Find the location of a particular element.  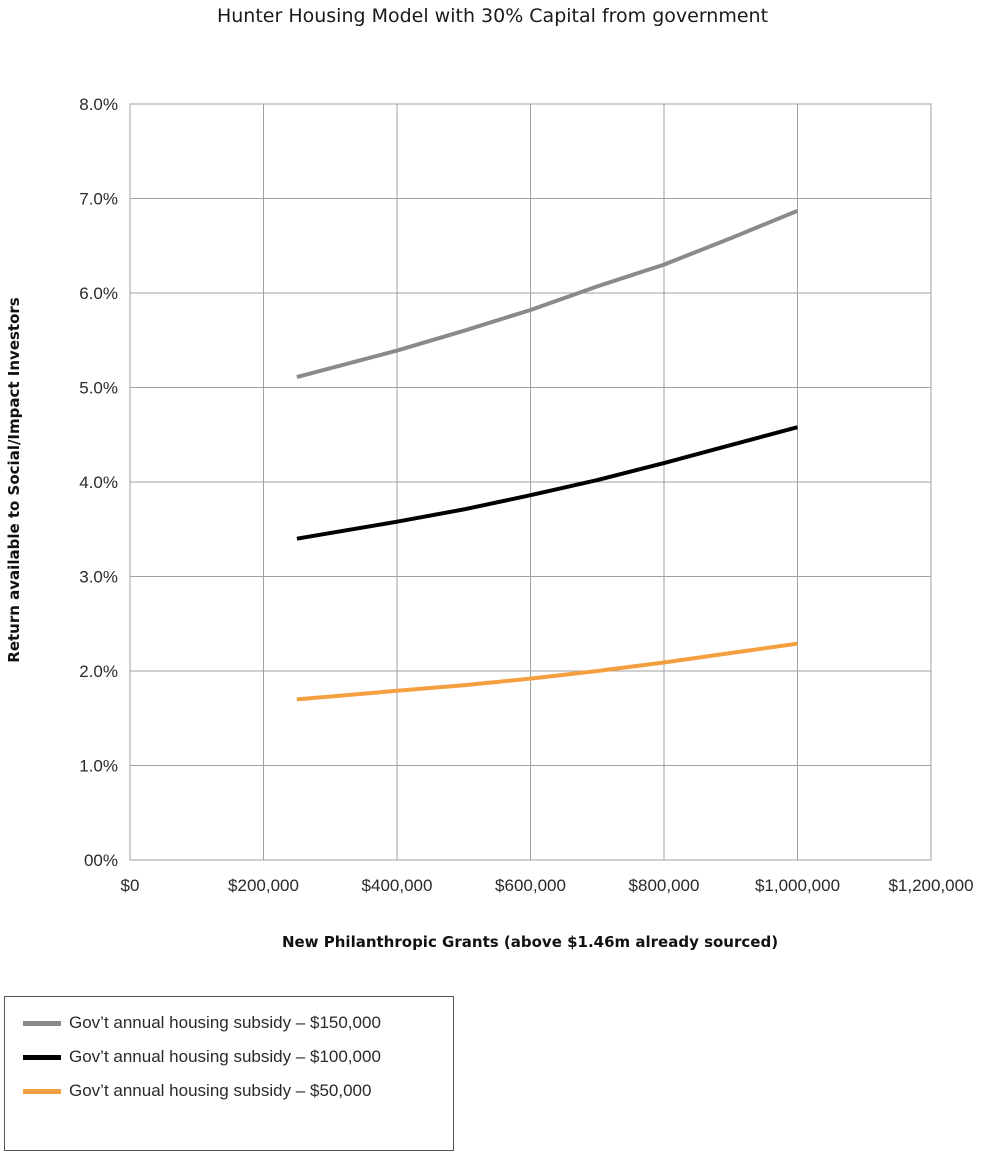

legend-item: Gov’t annual housing subsidy – $150,000 is located at coordinates (202, 1023).